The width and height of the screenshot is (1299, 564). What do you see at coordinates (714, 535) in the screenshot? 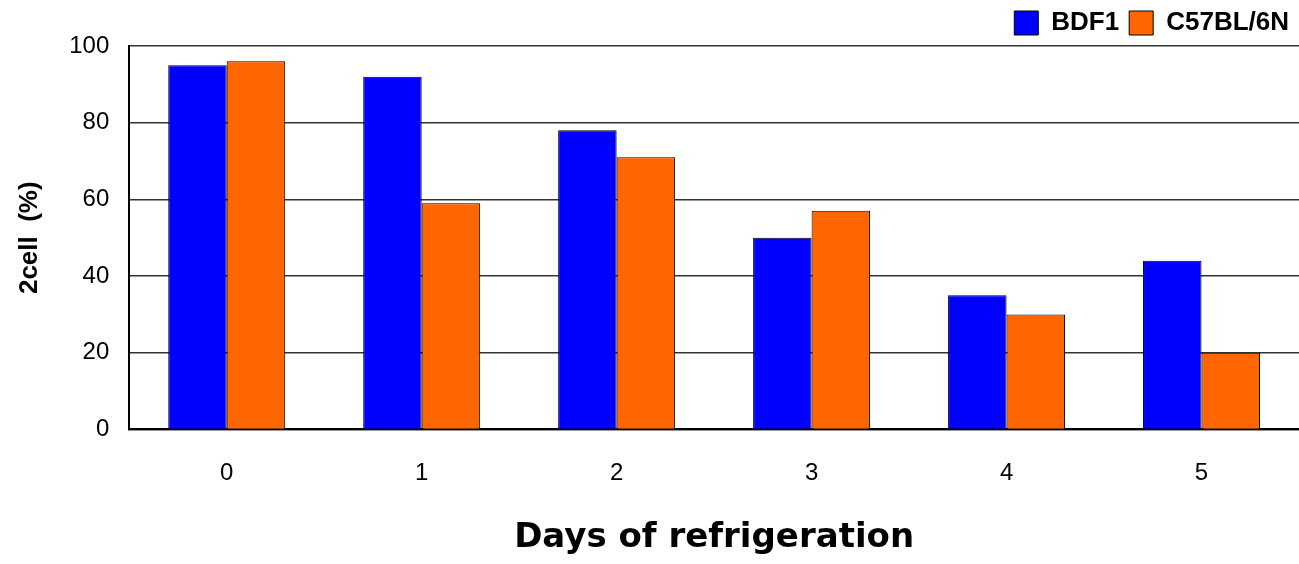
I see `x-axis-title: Days of refrigeration` at bounding box center [714, 535].